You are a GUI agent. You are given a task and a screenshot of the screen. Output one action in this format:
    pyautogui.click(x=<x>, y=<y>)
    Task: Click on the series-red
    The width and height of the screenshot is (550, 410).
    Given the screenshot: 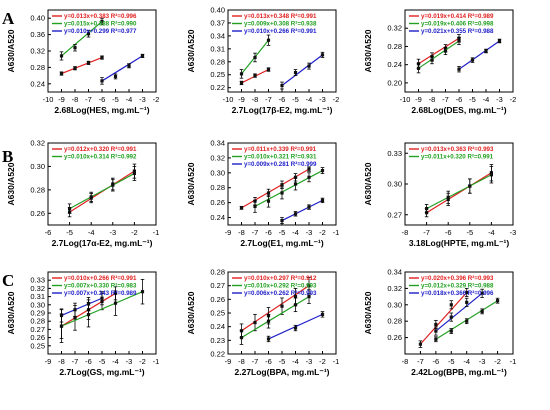 What is the action you would take?
    pyautogui.click(x=255, y=76)
    